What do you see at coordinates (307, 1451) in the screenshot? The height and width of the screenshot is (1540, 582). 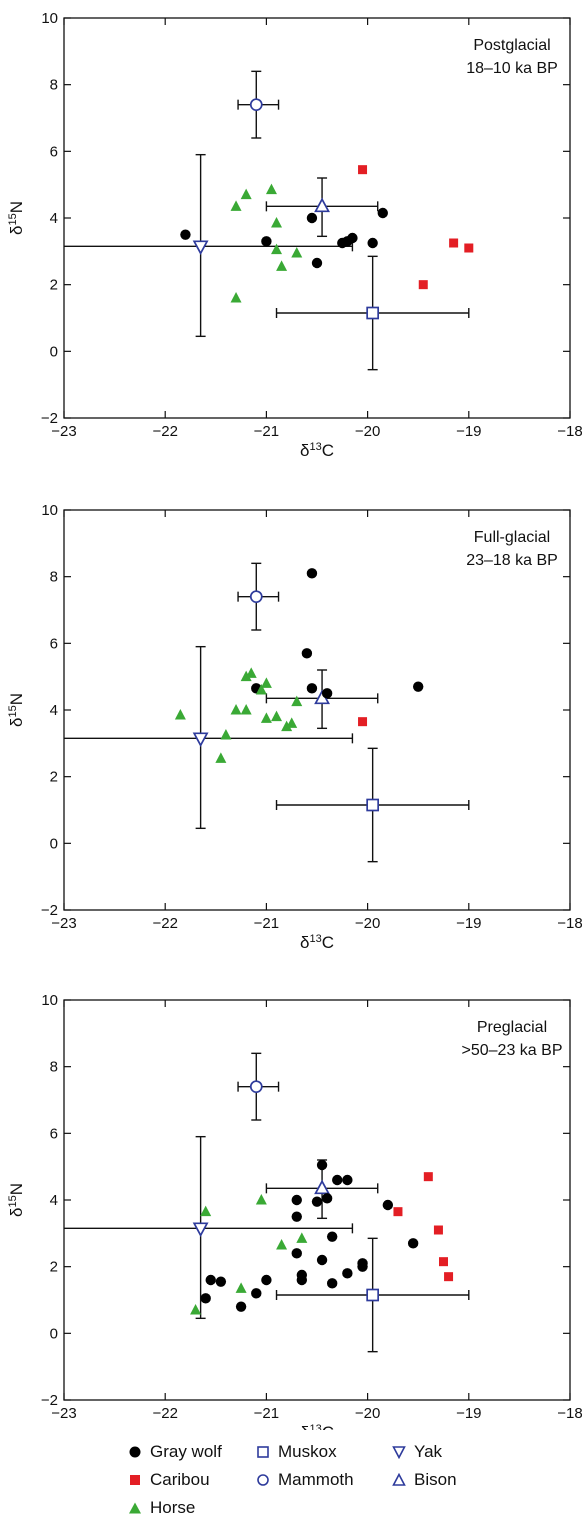 I see `legend-label-muskox: Muskox` at bounding box center [307, 1451].